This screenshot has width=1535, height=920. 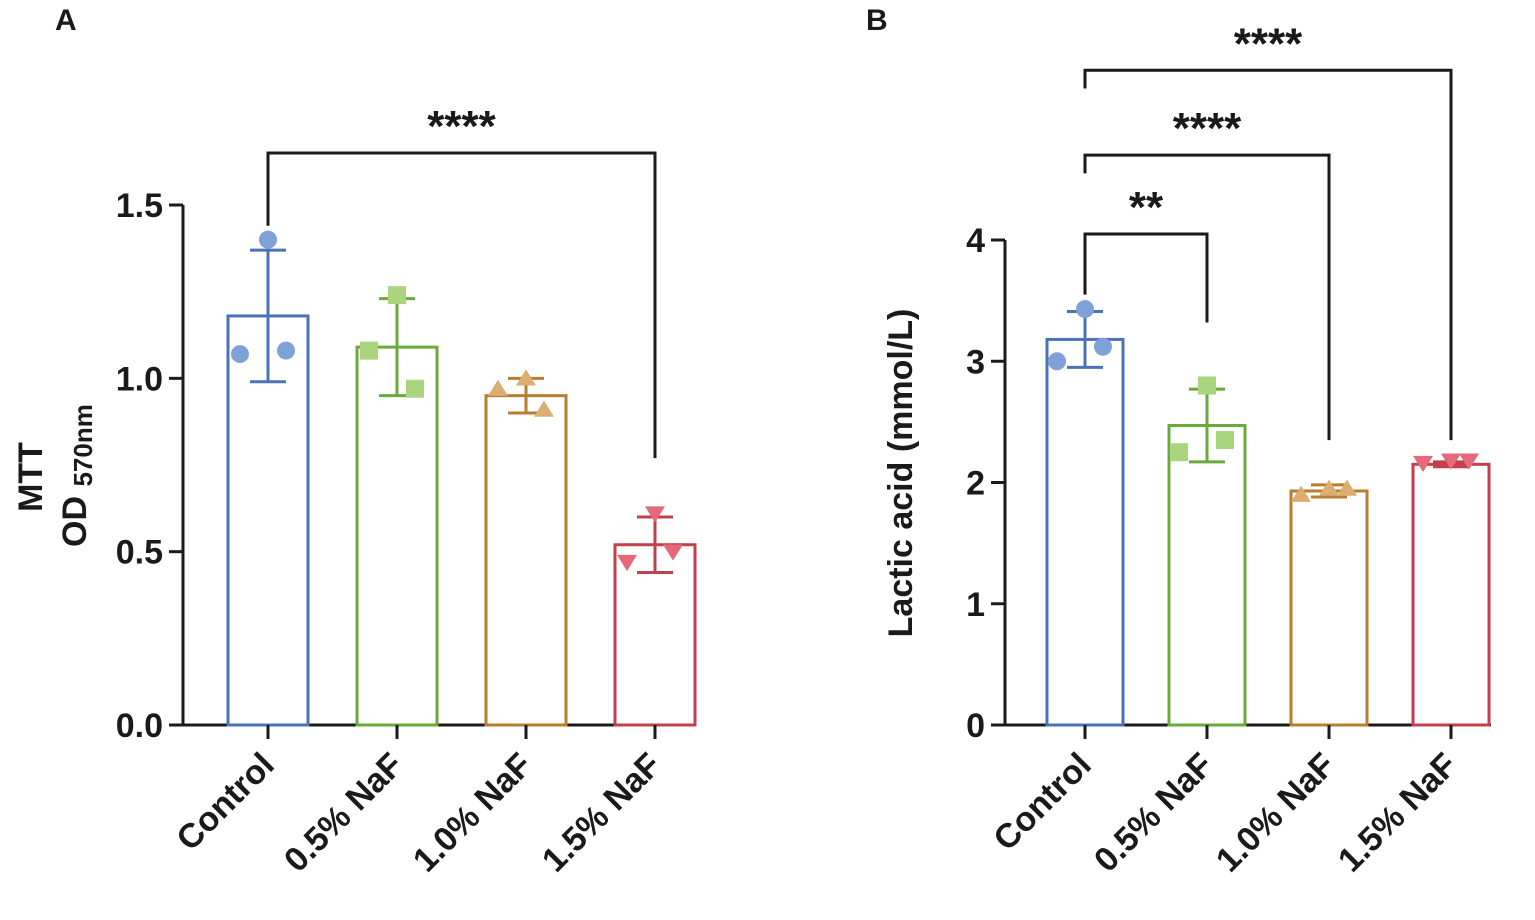 I want to click on panel-letter-b: B, so click(x=877, y=20).